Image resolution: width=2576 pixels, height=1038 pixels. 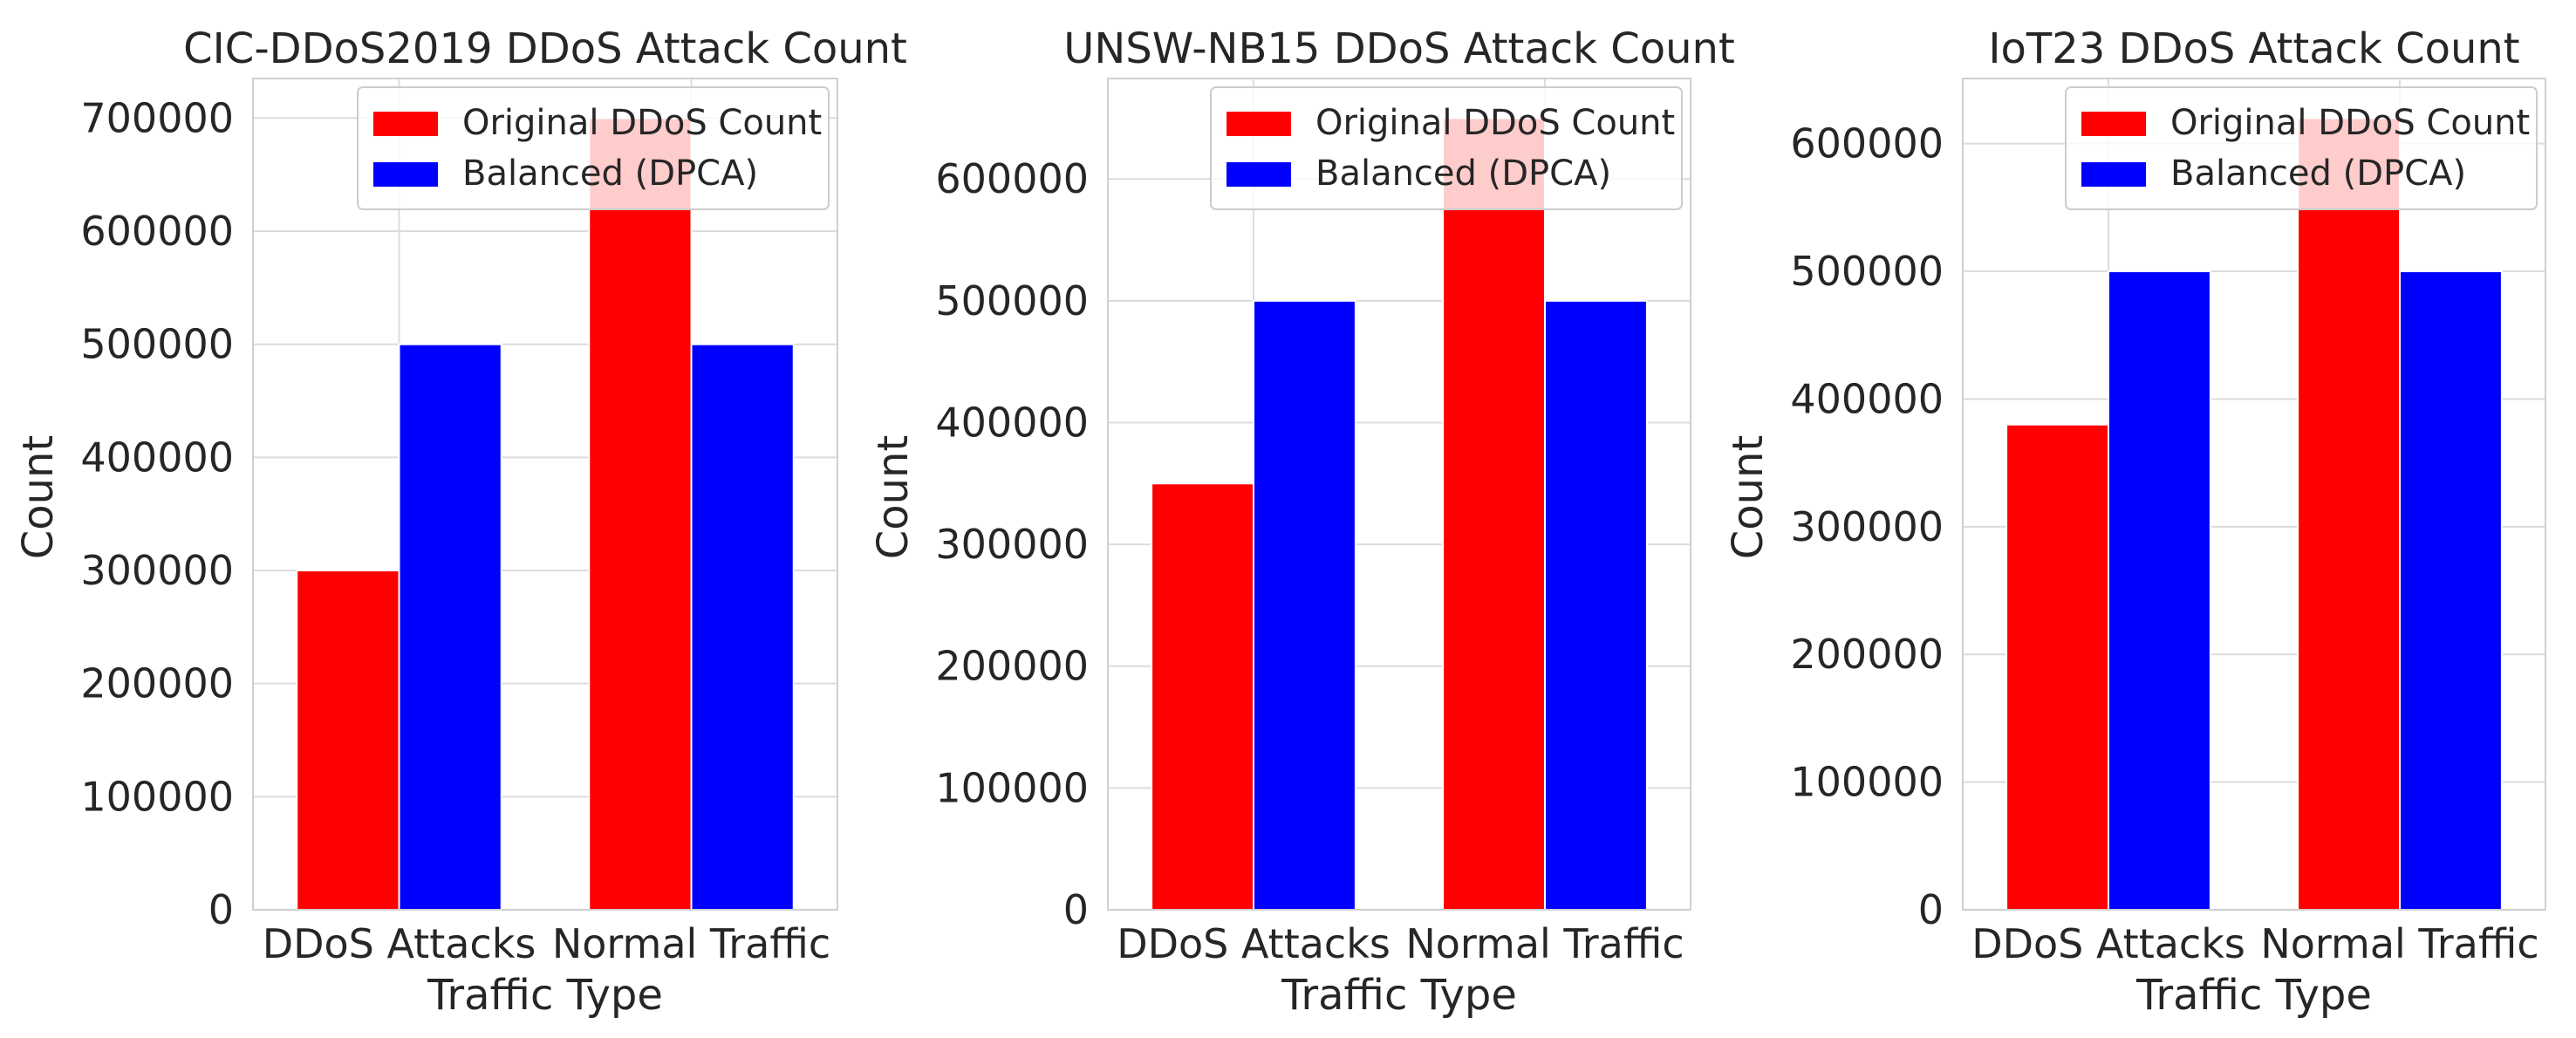 I want to click on chart-title: UNSW-NB15 DDoS Attack Count, so click(x=1399, y=48).